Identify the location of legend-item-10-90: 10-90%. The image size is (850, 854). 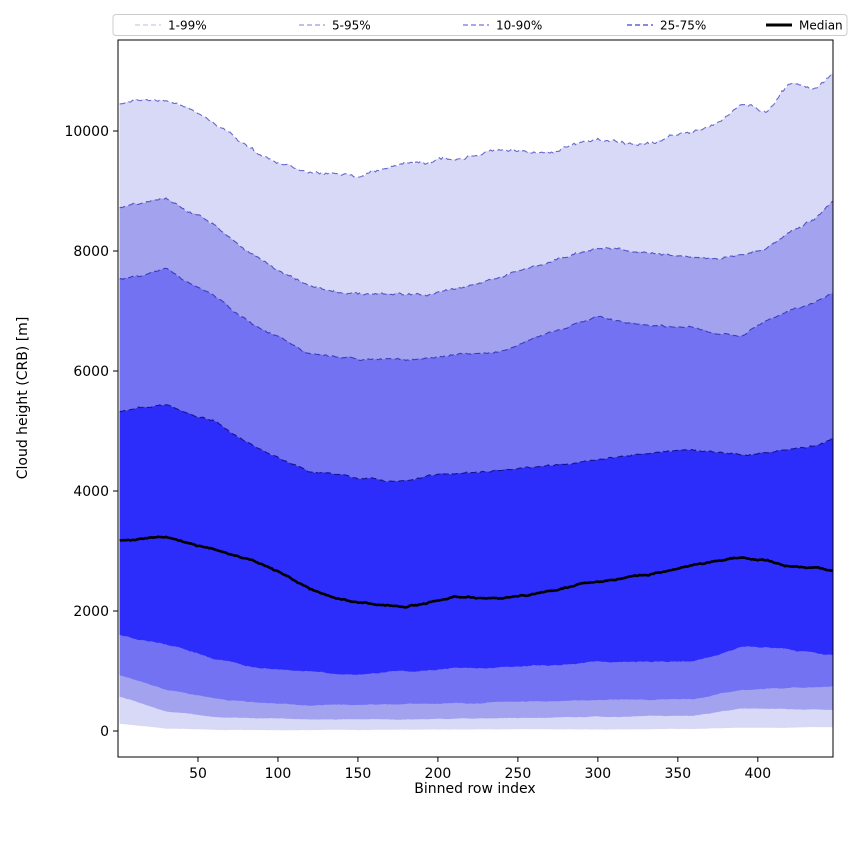
(502, 26).